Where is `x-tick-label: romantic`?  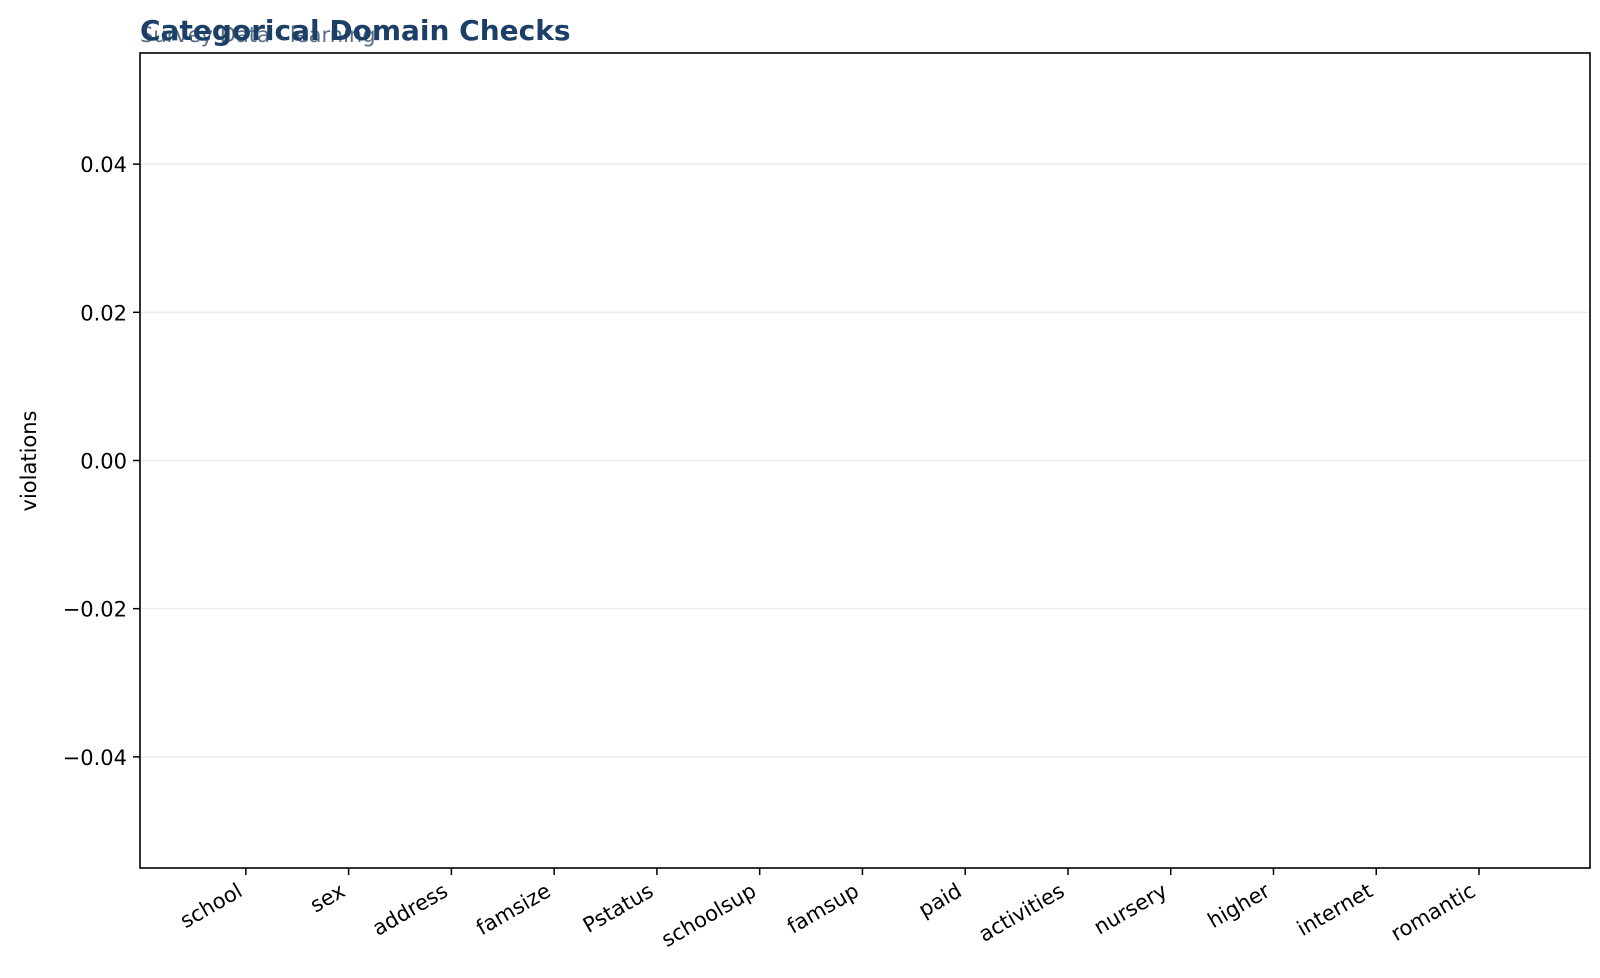 x-tick-label: romantic is located at coordinates (1433, 912).